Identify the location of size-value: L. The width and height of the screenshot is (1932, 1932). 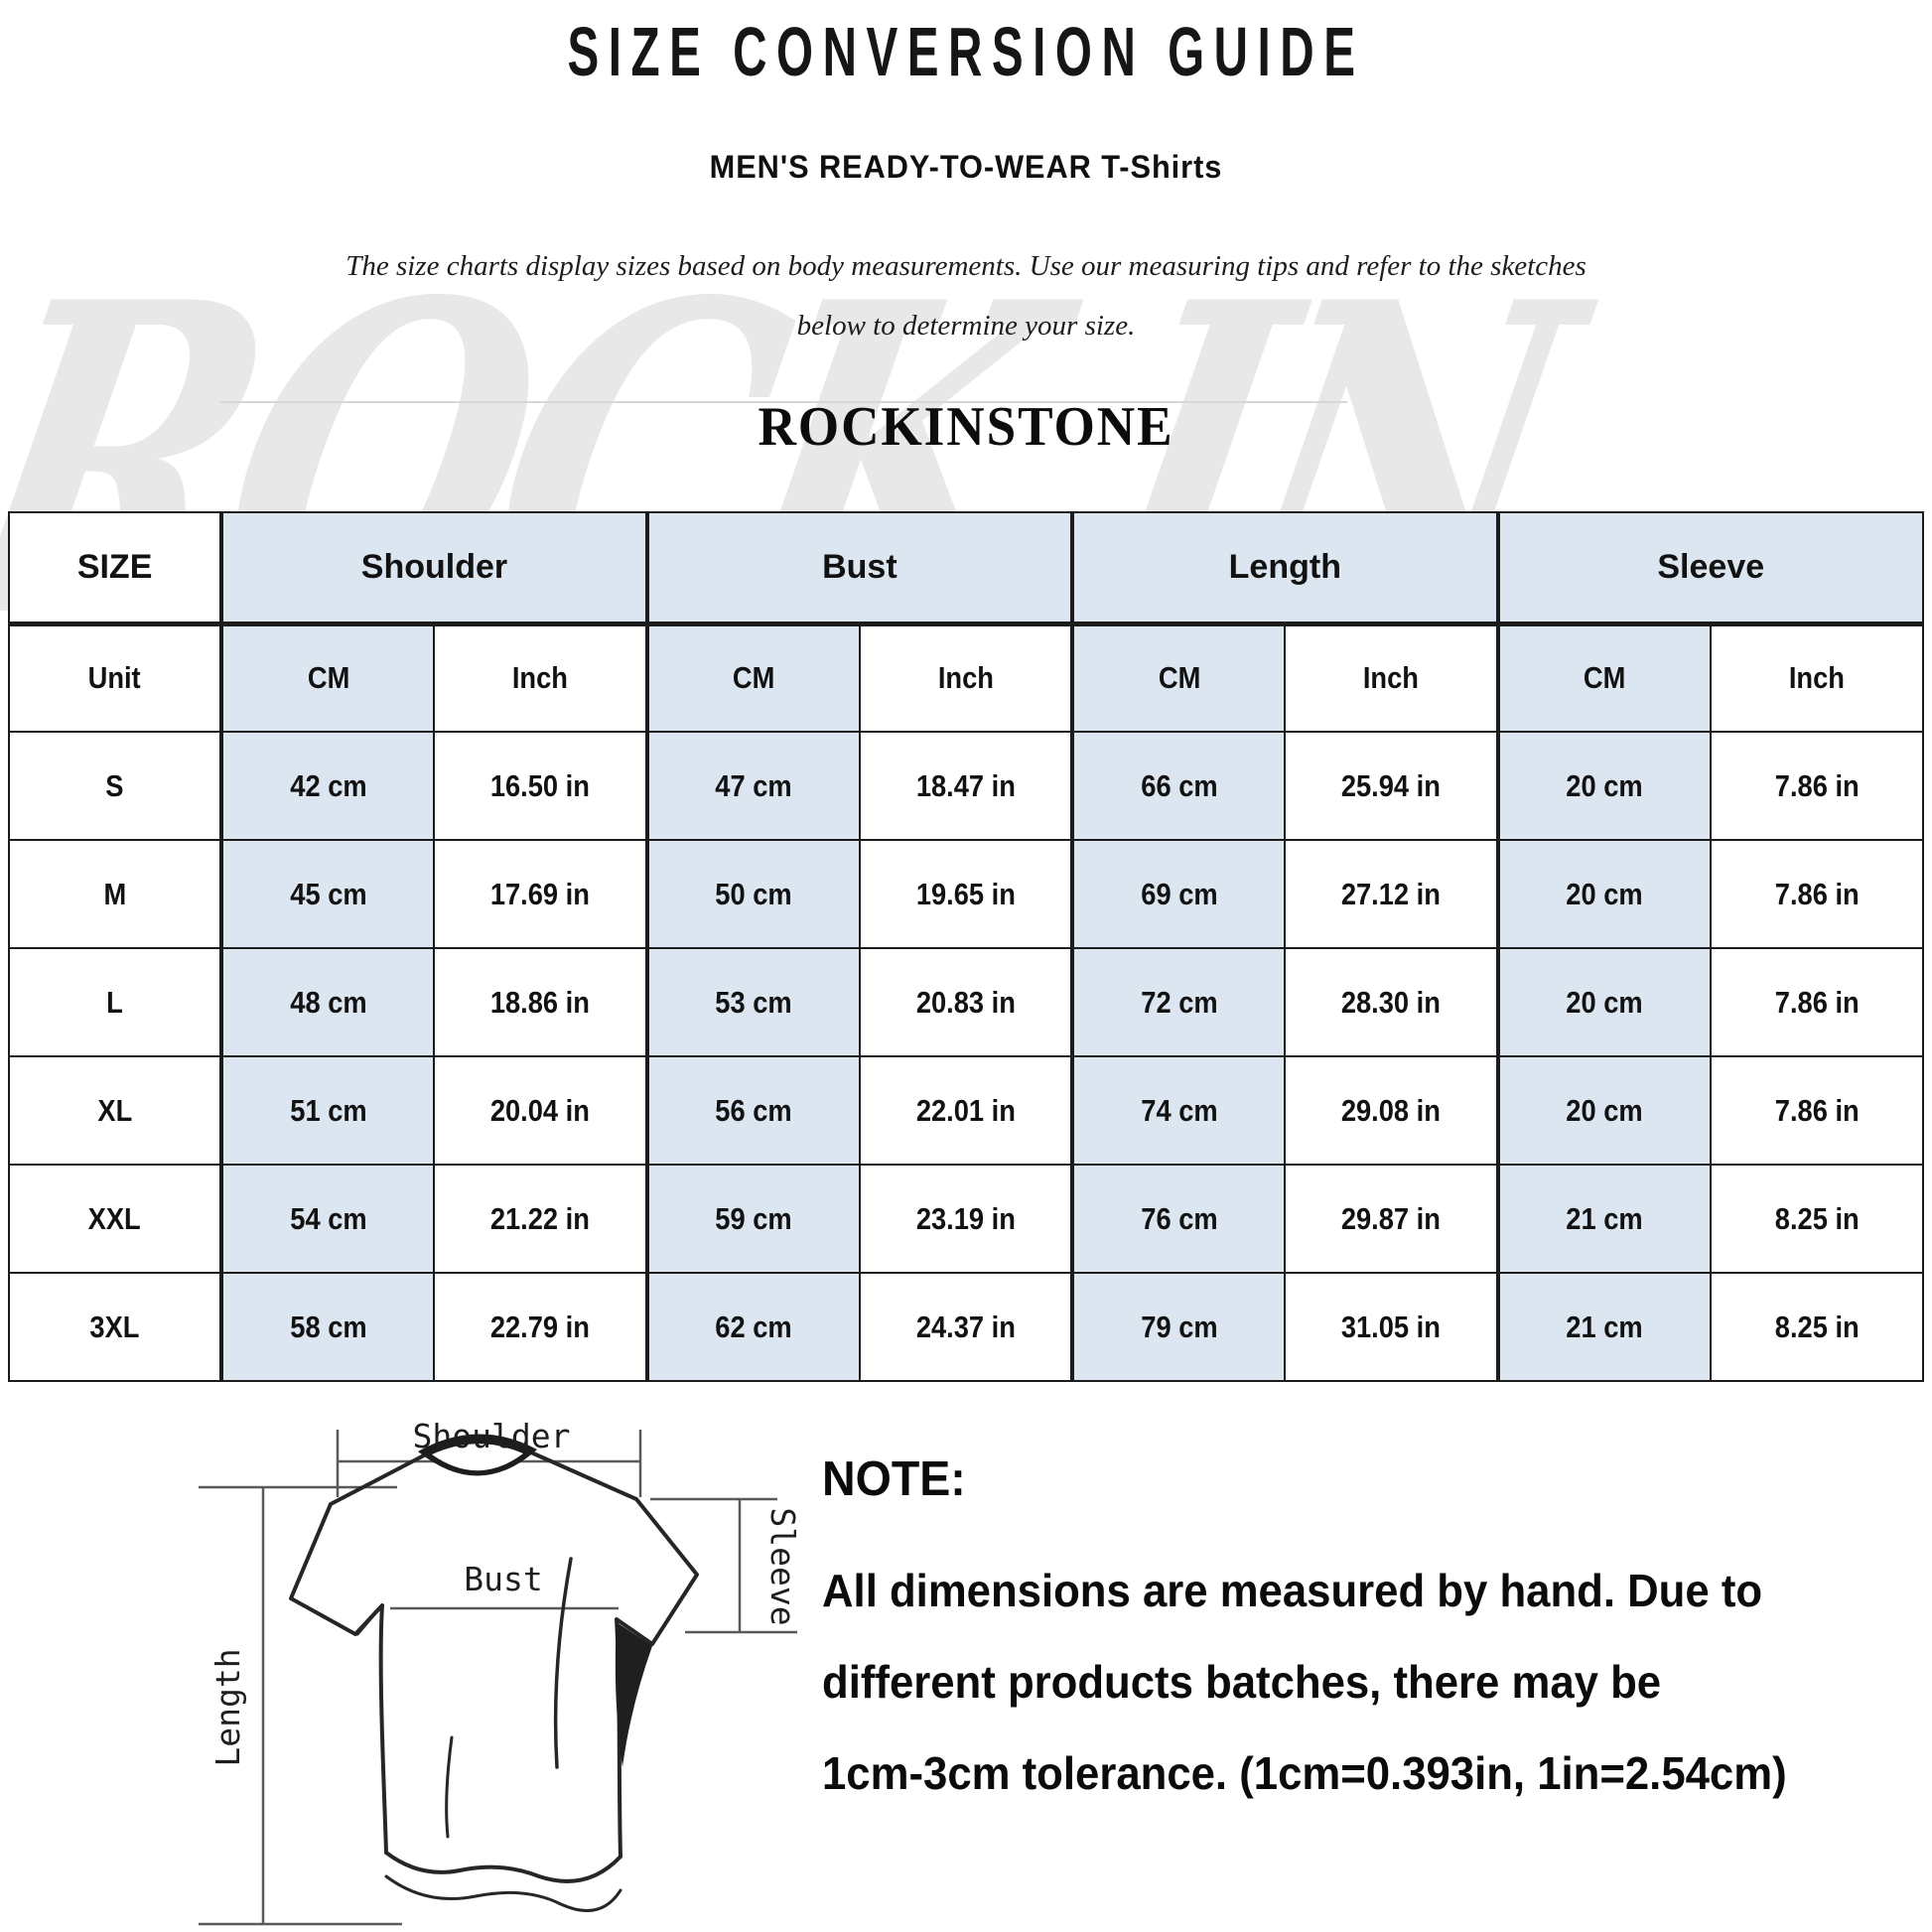
(115, 1002).